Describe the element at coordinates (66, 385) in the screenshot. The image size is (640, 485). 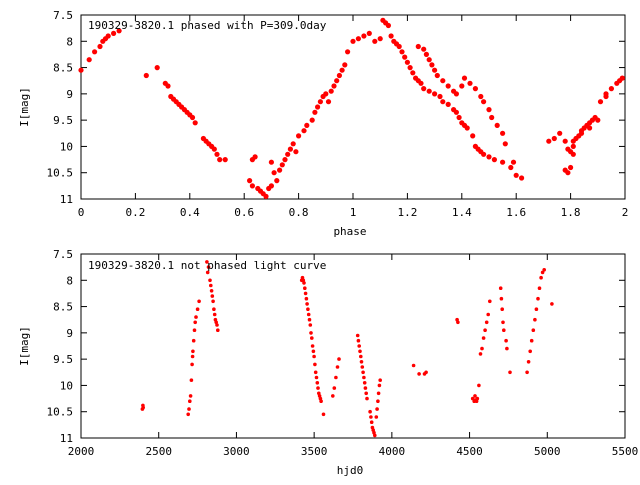
I see `unphased-y-tick-label: 10` at that location.